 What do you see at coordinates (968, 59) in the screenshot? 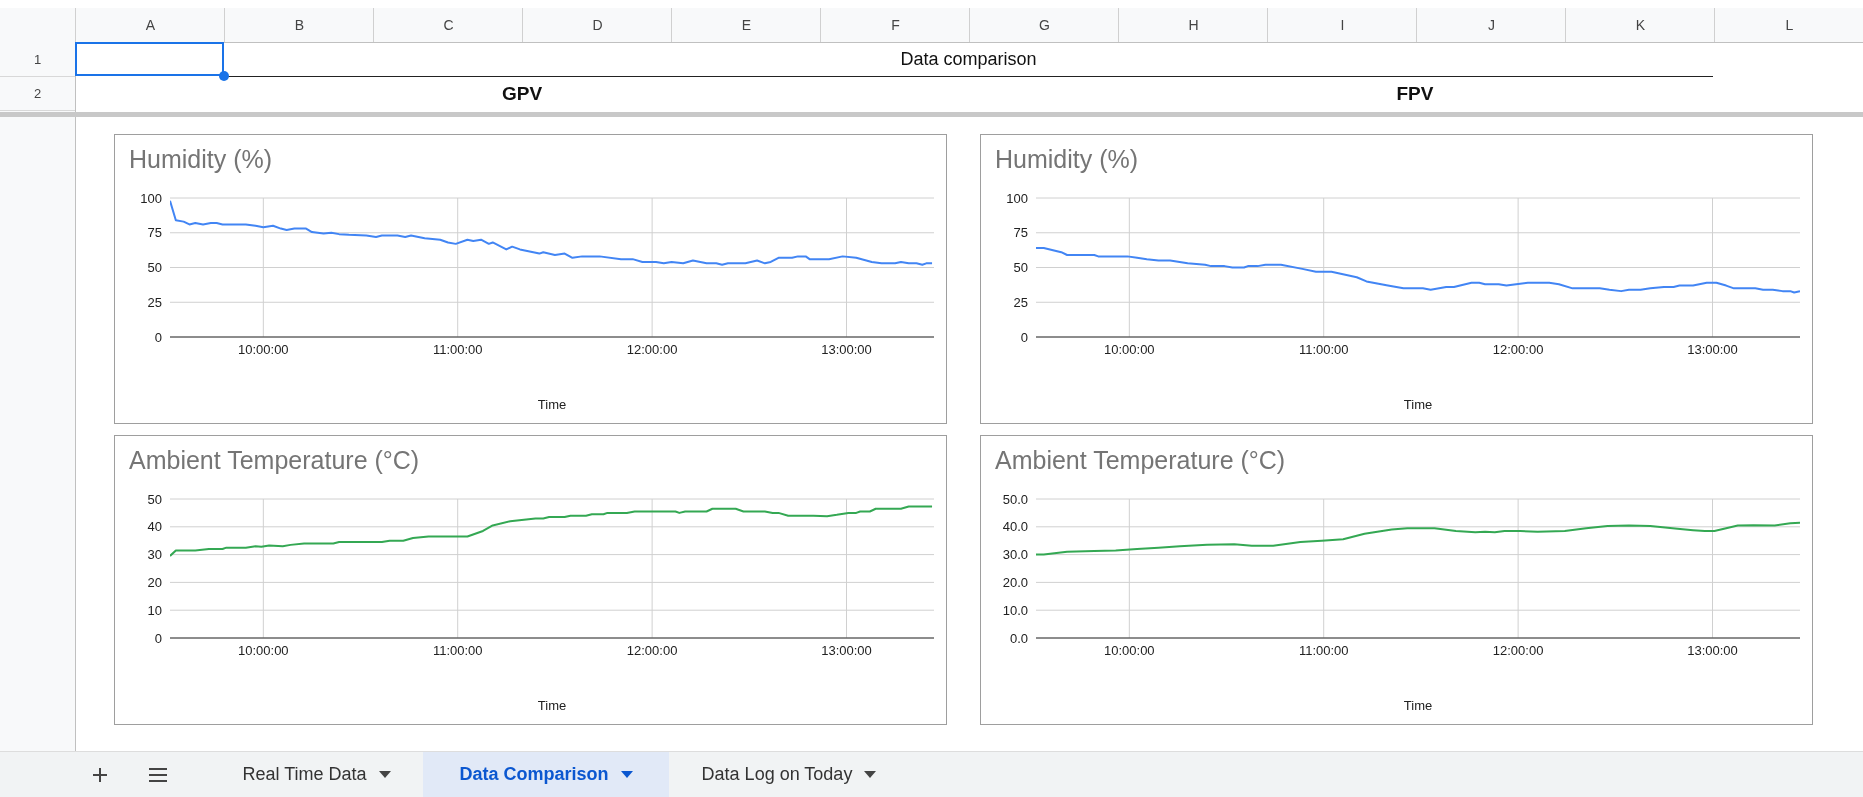
I see `text: Data comparison` at bounding box center [968, 59].